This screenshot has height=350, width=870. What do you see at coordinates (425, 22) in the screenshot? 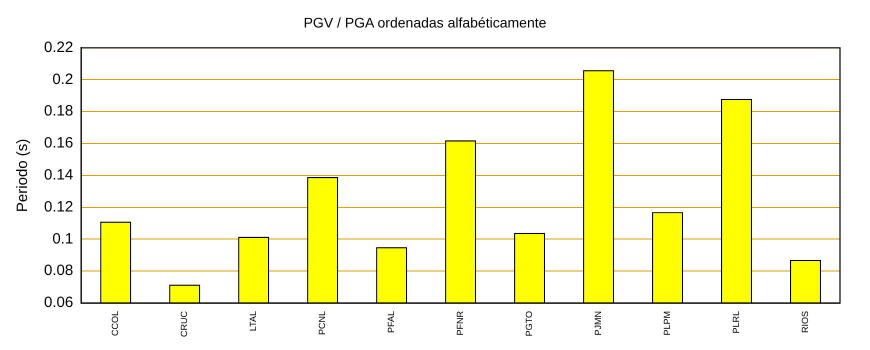
I see `chart-title: PGV / PGA ordenadas alfabéticamente` at bounding box center [425, 22].